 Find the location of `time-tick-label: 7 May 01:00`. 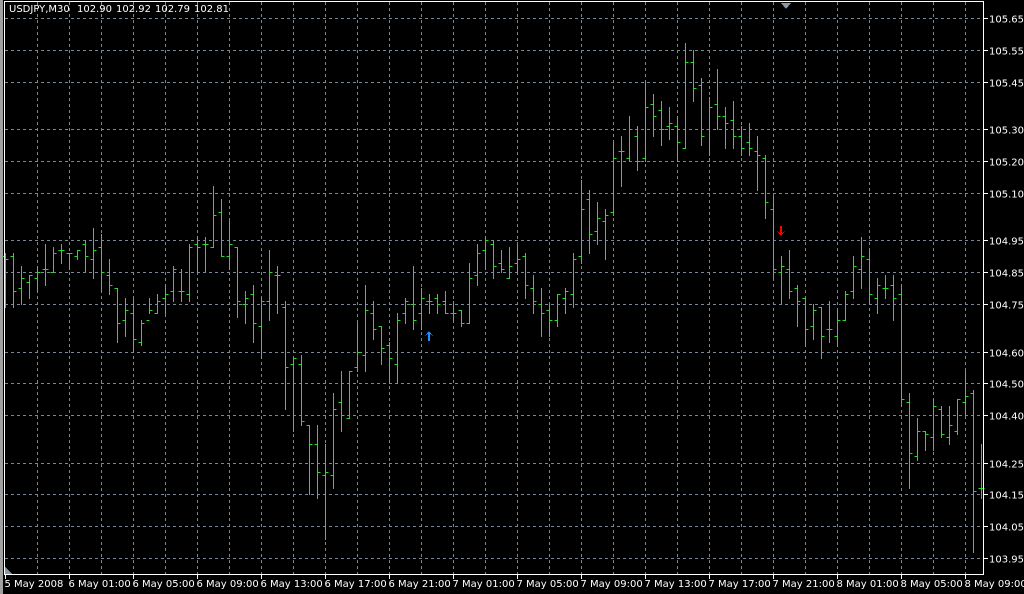

time-tick-label: 7 May 01:00 is located at coordinates (484, 584).